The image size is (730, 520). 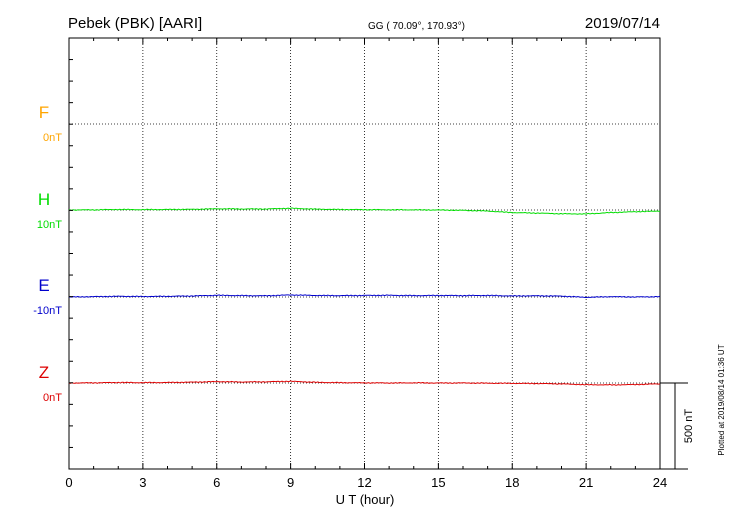 I want to click on series-baseline-f: 0nT, so click(x=52, y=138).